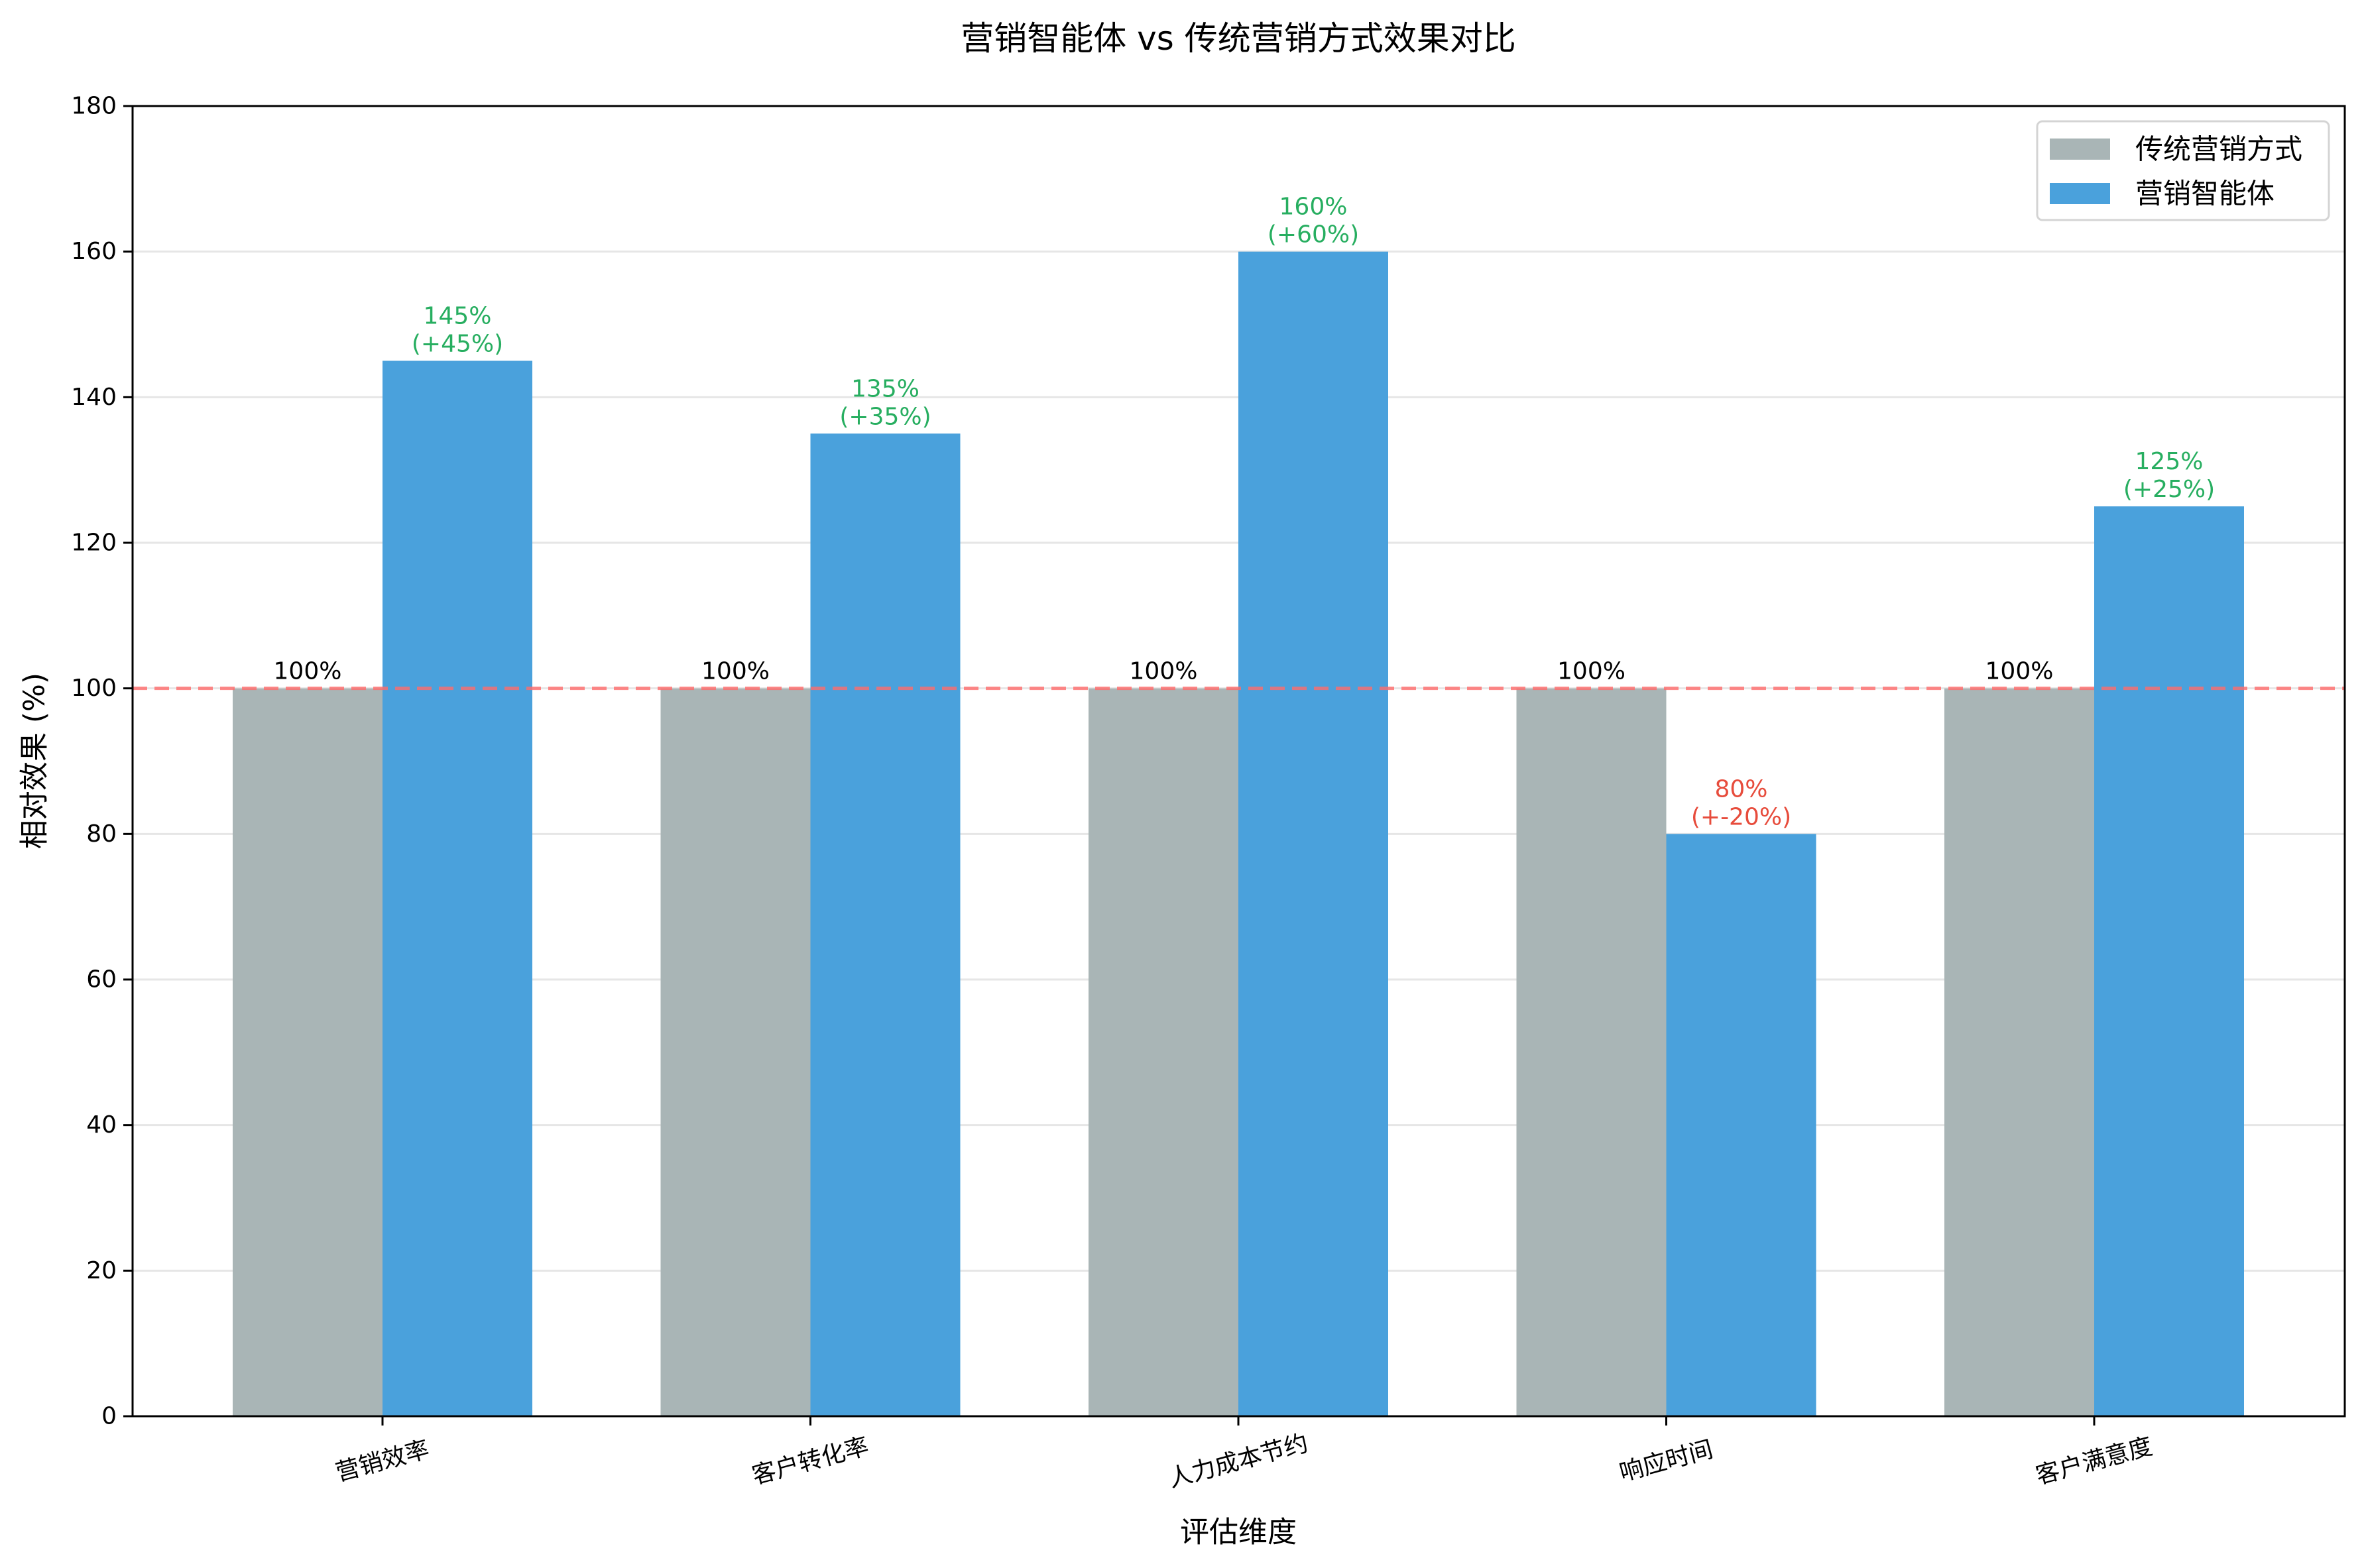  I want to click on y-tick-label: 80, so click(102, 834).